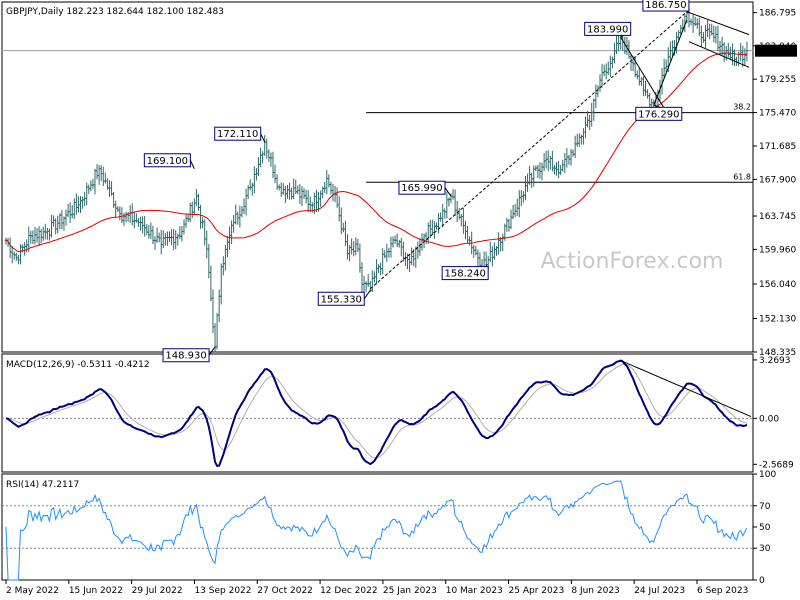 The width and height of the screenshot is (800, 600). What do you see at coordinates (777, 14) in the screenshot?
I see `price-tick-label: 186.795` at bounding box center [777, 14].